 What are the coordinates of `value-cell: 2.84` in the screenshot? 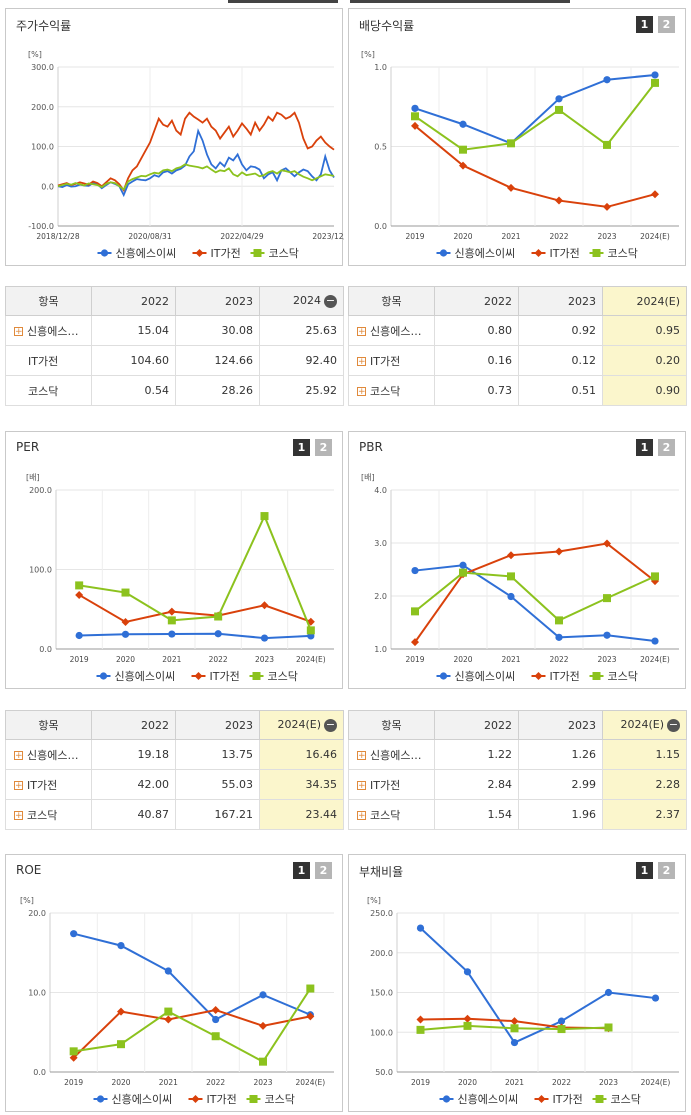 It's located at (476, 784).